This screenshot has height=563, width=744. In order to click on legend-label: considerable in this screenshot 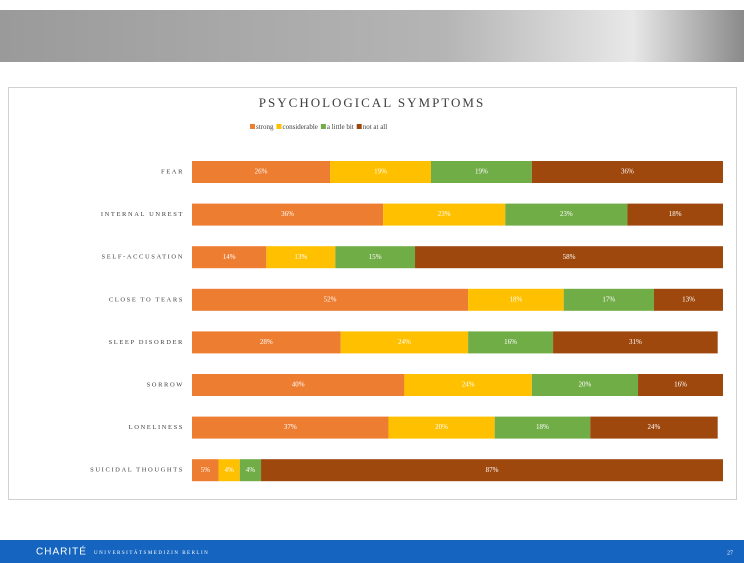, I will do `click(300, 127)`.